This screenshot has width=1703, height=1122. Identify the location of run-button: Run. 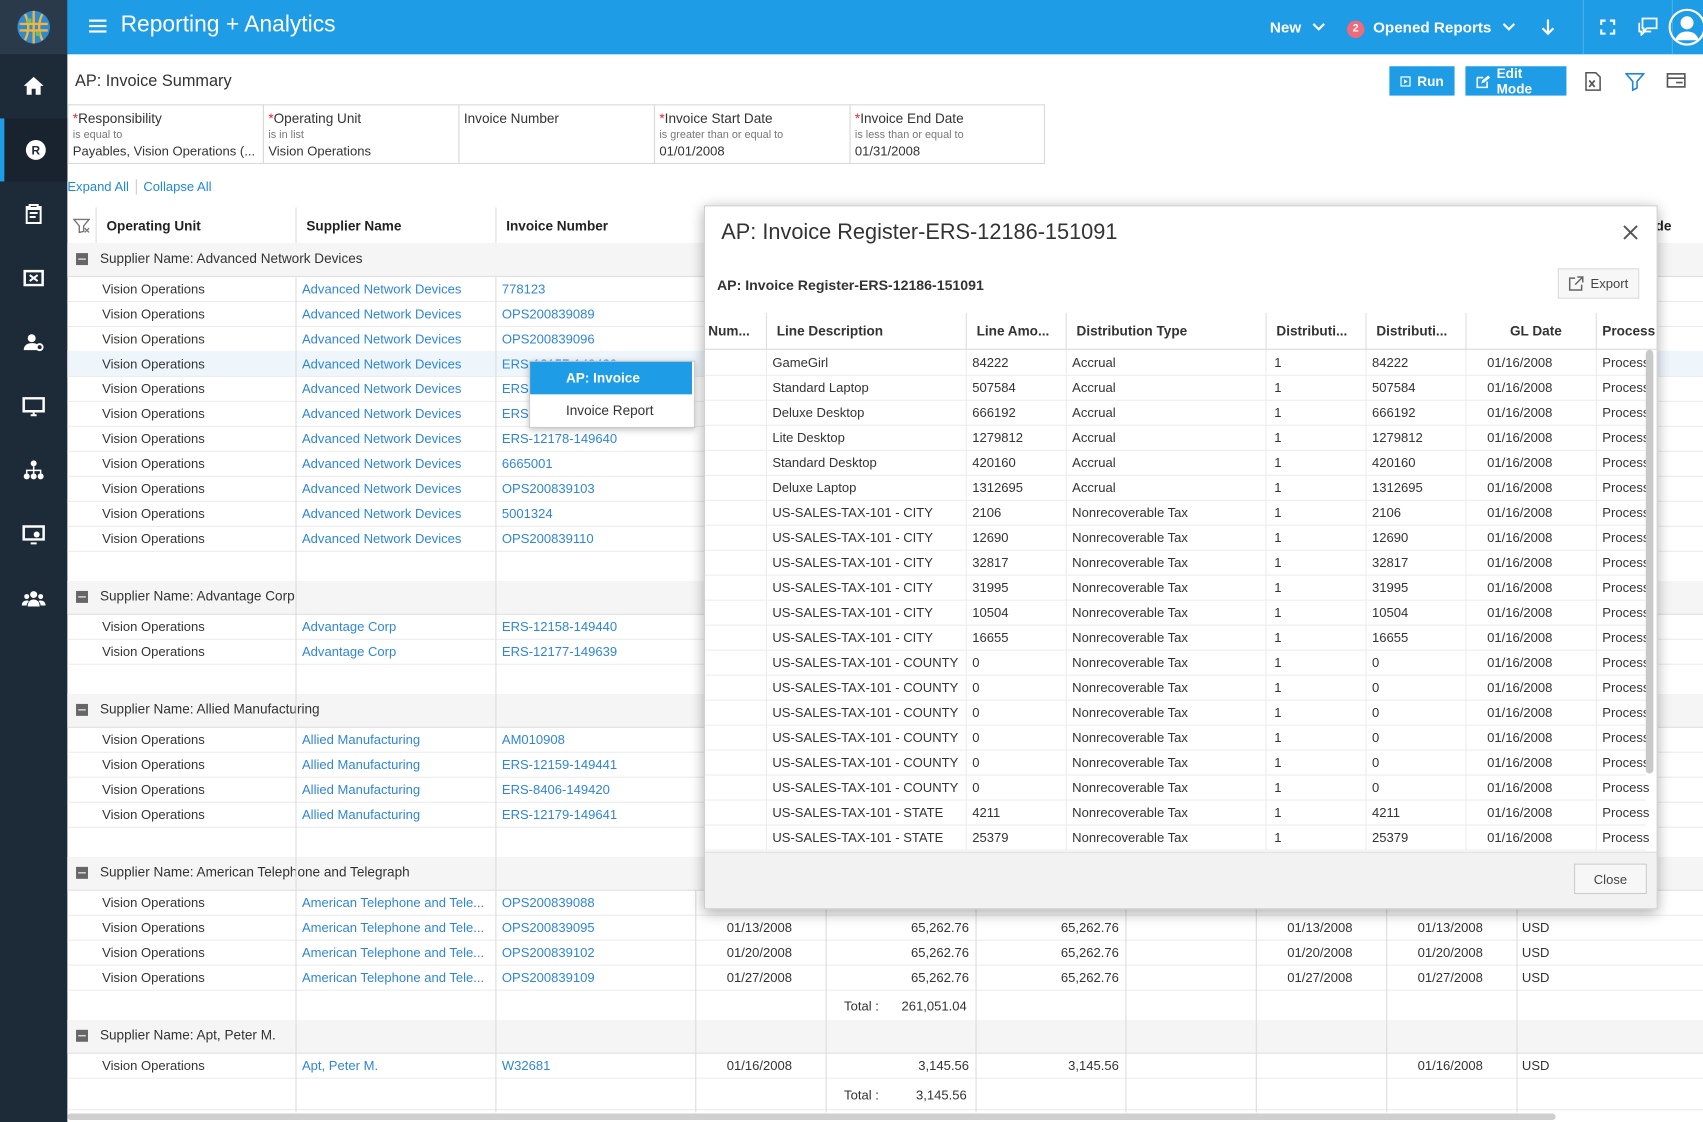
(1422, 81).